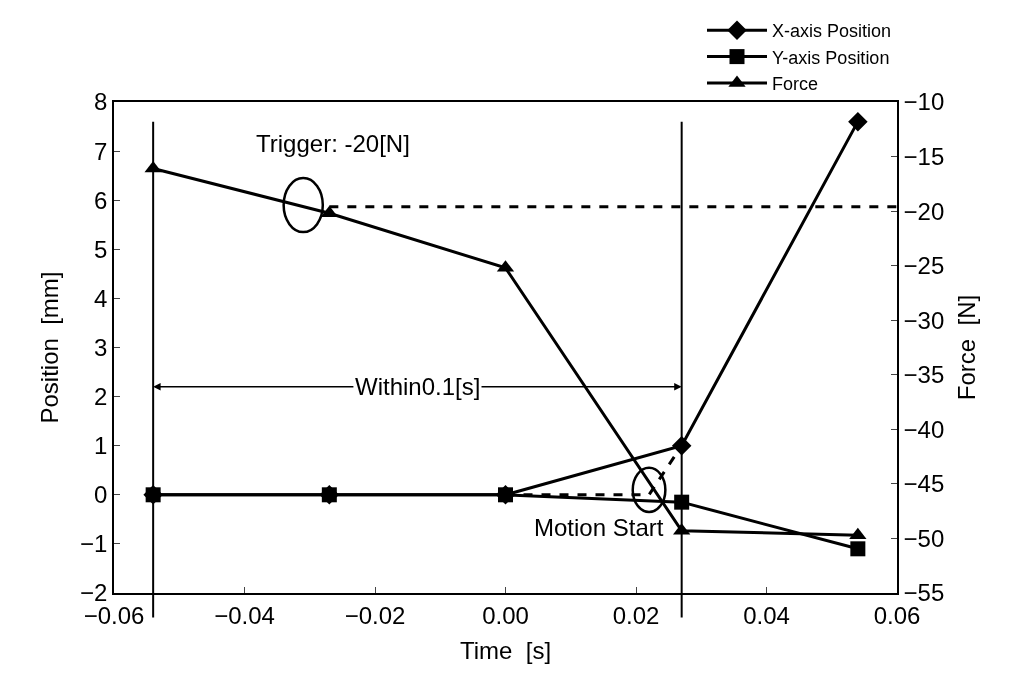 The image size is (1019, 693). Describe the element at coordinates (924, 320) in the screenshot. I see `y2-tick-label: −30` at that location.